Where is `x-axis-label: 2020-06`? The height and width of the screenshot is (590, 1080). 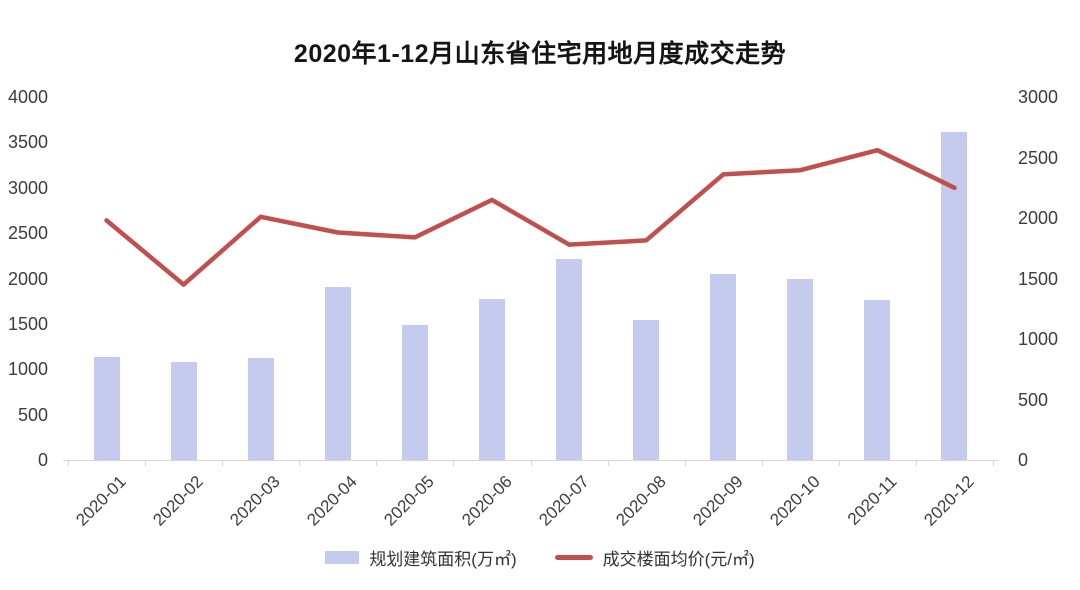 x-axis-label: 2020-06 is located at coordinates (486, 501).